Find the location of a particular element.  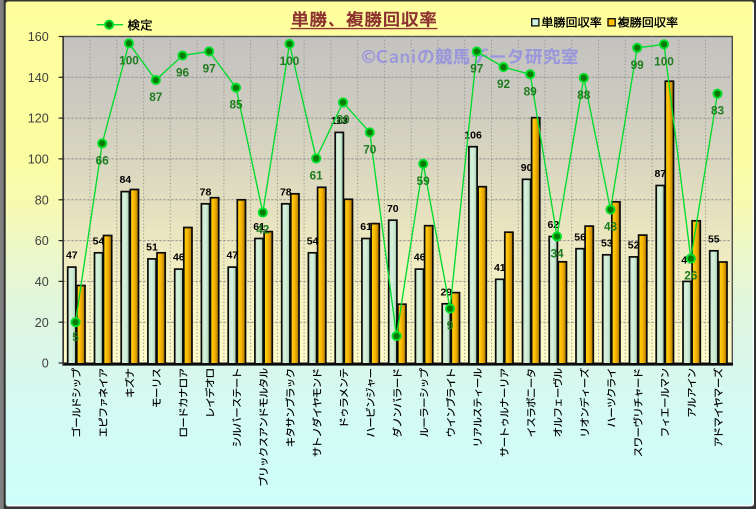

svg-text: 43 is located at coordinates (611, 227).